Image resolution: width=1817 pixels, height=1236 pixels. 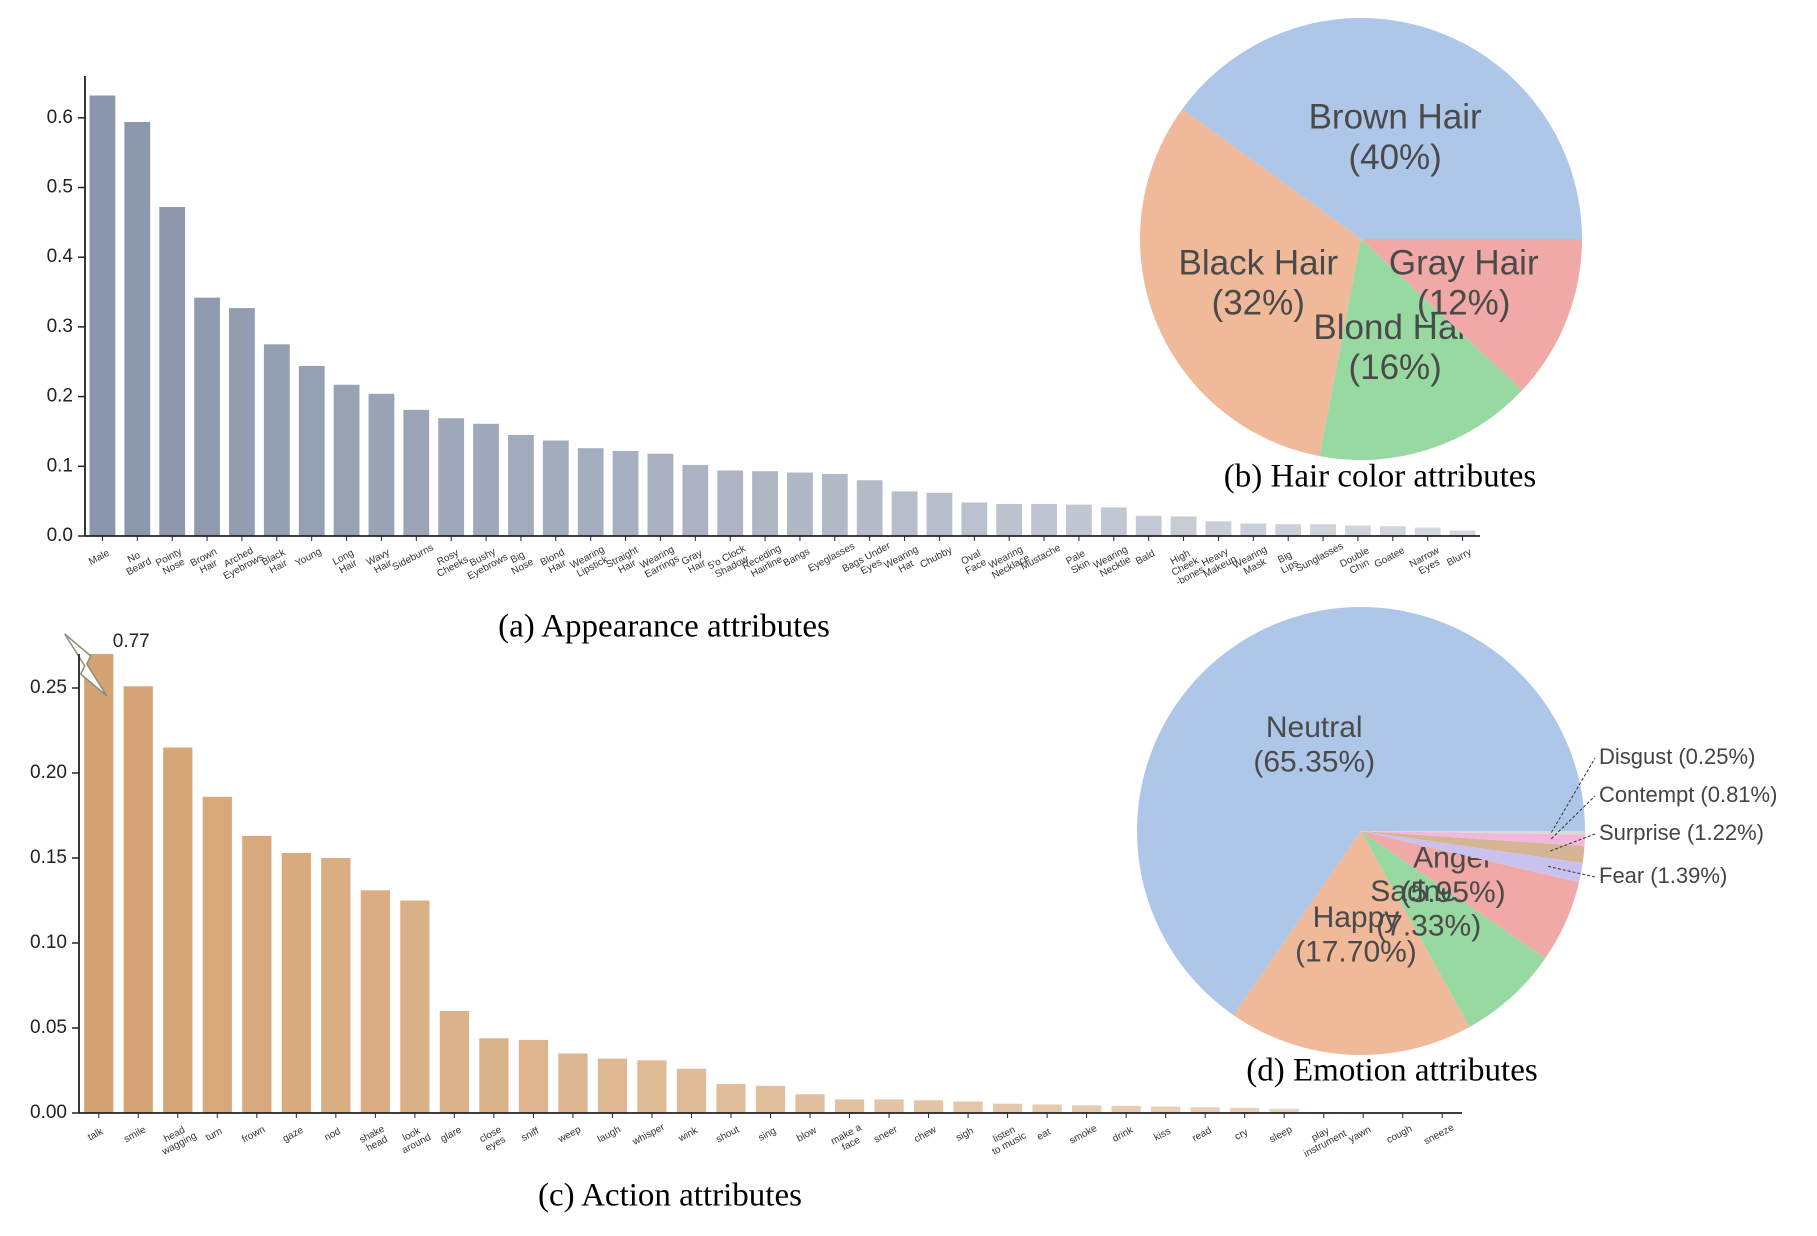 I want to click on slice-label: Surprise (1.22%), so click(x=1681, y=832).